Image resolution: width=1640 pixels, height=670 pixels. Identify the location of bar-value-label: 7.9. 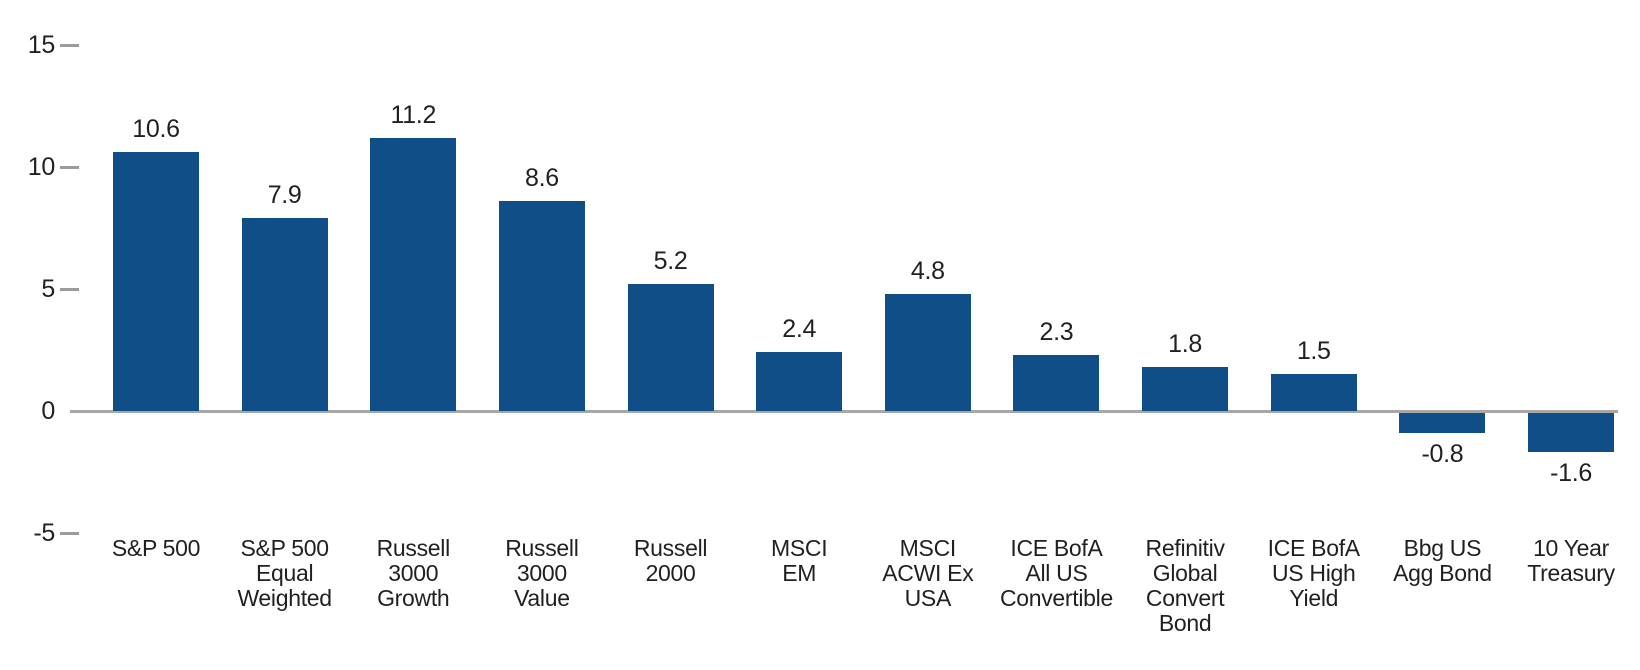
(284, 195).